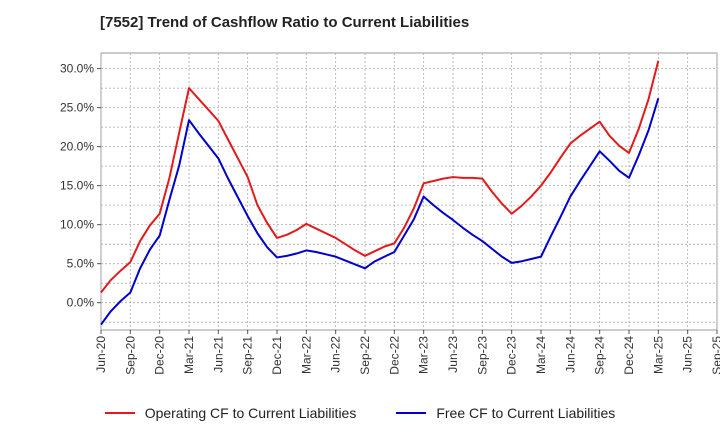  I want to click on x-tick-label: Jun-22, so click(336, 354).